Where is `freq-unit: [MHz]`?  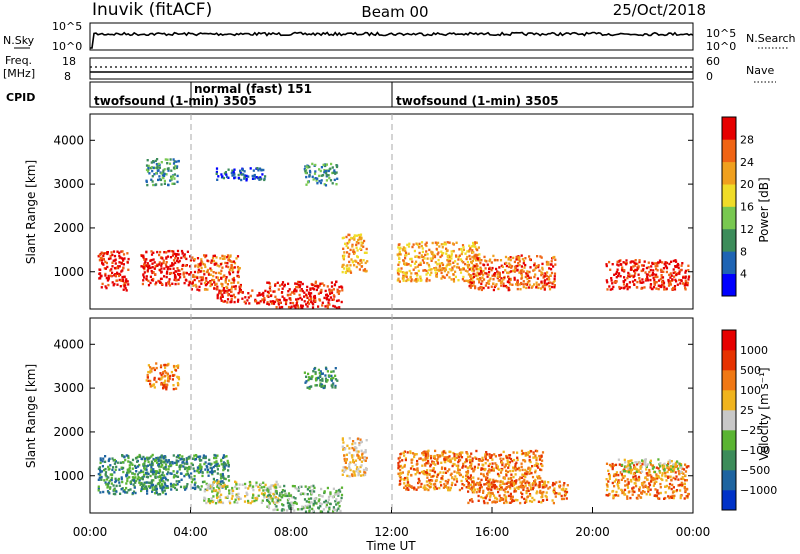 freq-unit: [MHz] is located at coordinates (19, 73).